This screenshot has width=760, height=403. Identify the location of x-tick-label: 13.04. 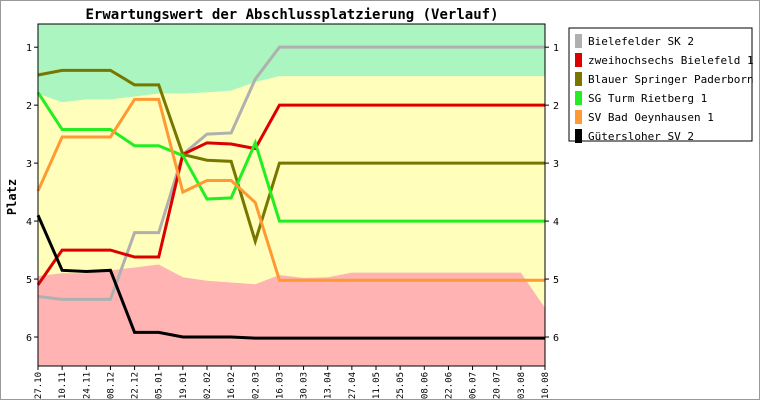
(329, 385).